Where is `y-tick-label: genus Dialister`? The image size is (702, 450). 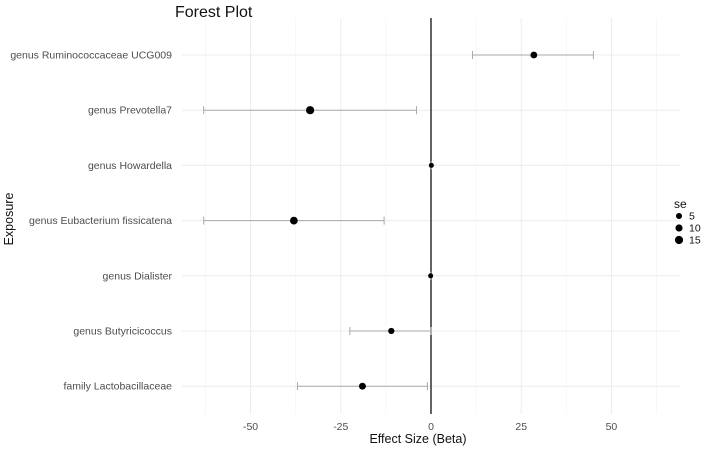
y-tick-label: genus Dialister is located at coordinates (138, 276).